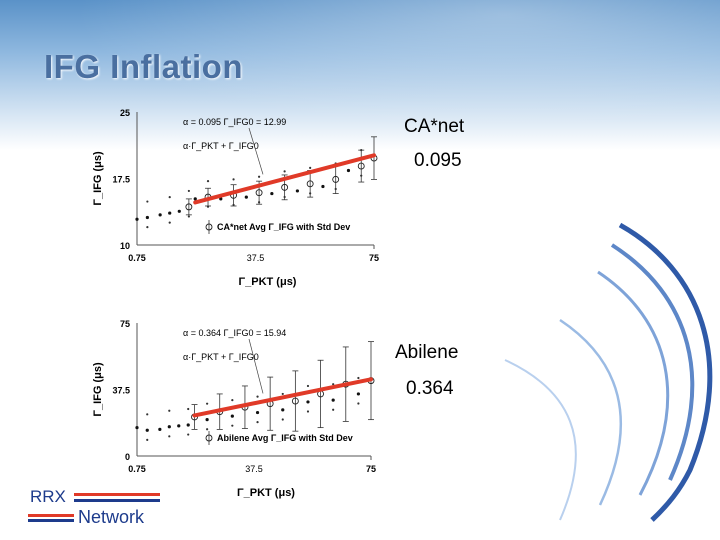  Describe the element at coordinates (283, 227) in the screenshot. I see `canet-legend-label: CA*net Avg Γ_IFG with Std Dev` at that location.